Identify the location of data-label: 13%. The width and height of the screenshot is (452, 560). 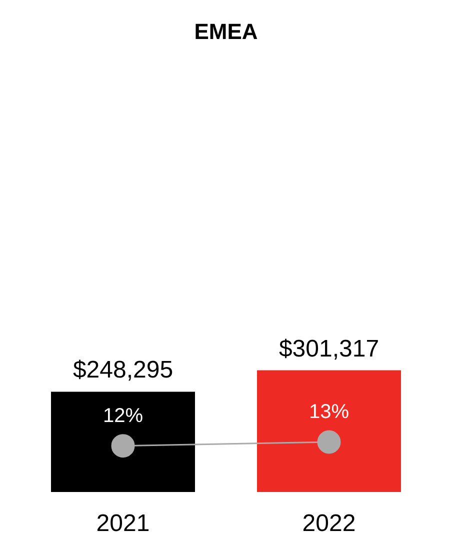
(329, 412).